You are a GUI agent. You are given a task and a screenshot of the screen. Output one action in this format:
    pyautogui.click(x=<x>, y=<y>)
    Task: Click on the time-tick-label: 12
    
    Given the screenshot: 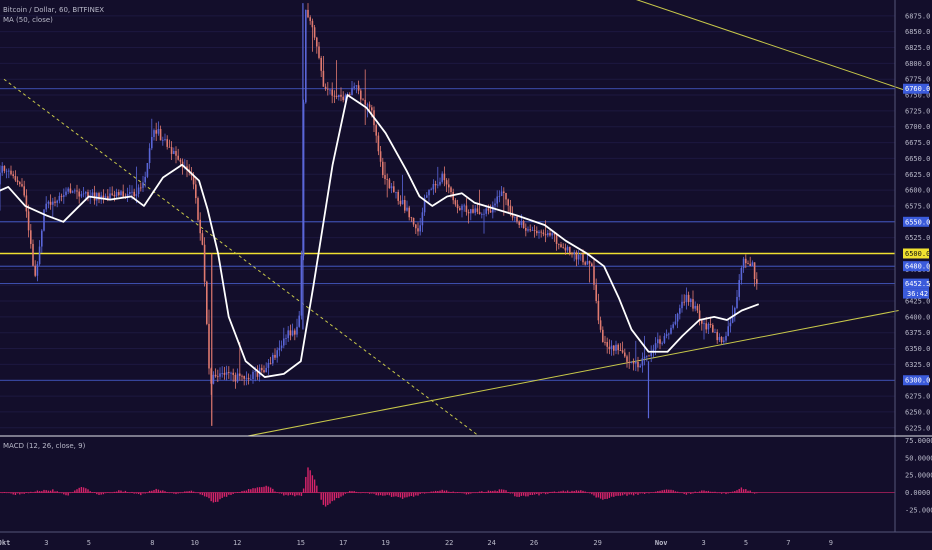 What is the action you would take?
    pyautogui.click(x=237, y=543)
    